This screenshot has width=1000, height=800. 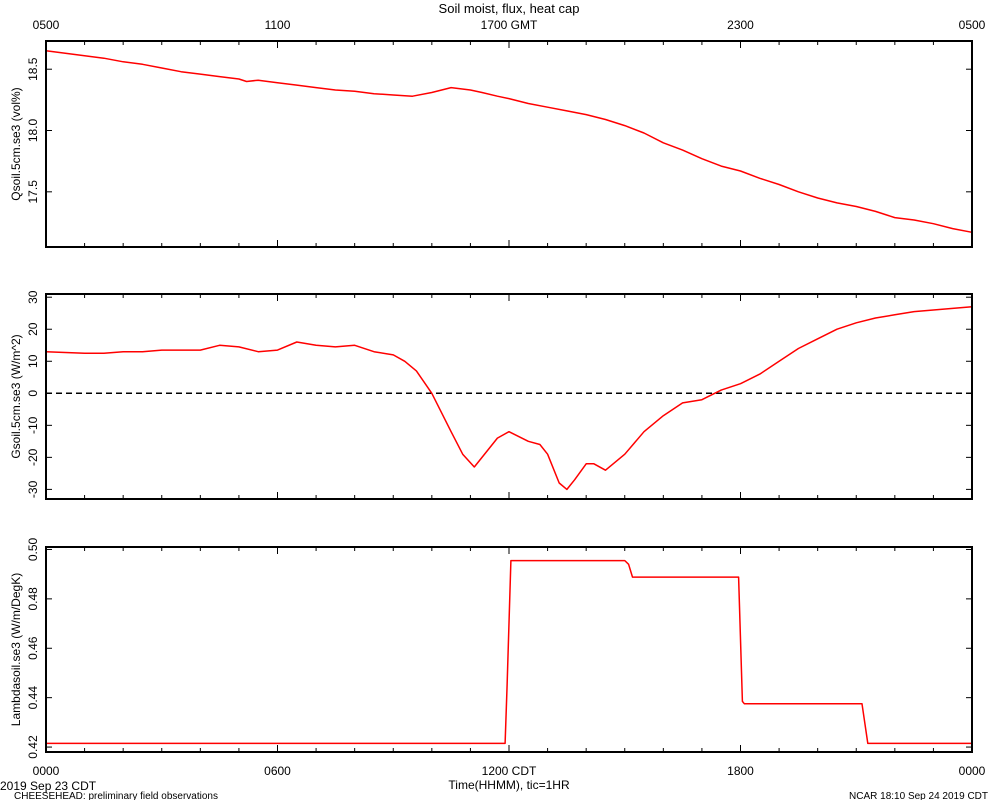 I want to click on top-time-axis: 0500 1100 1700 GMT 2300 0500, so click(x=509, y=25).